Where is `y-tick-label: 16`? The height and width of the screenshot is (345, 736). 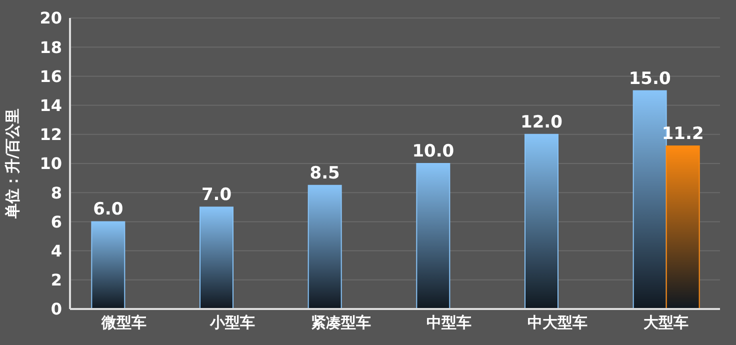
y-tick-label: 16 is located at coordinates (51, 76).